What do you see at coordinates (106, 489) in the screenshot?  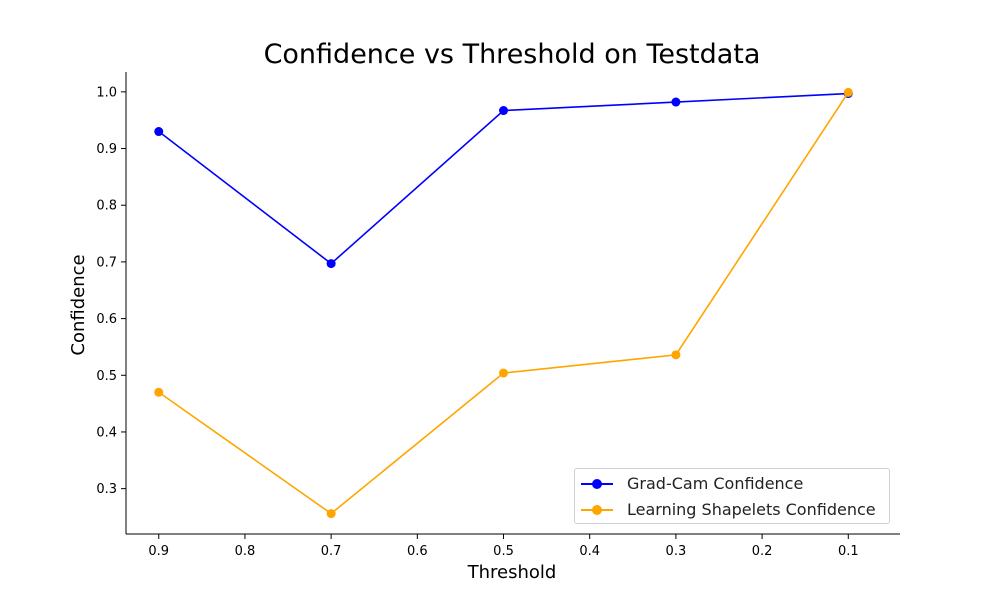 I see `y-tick-label: 0.3` at bounding box center [106, 489].